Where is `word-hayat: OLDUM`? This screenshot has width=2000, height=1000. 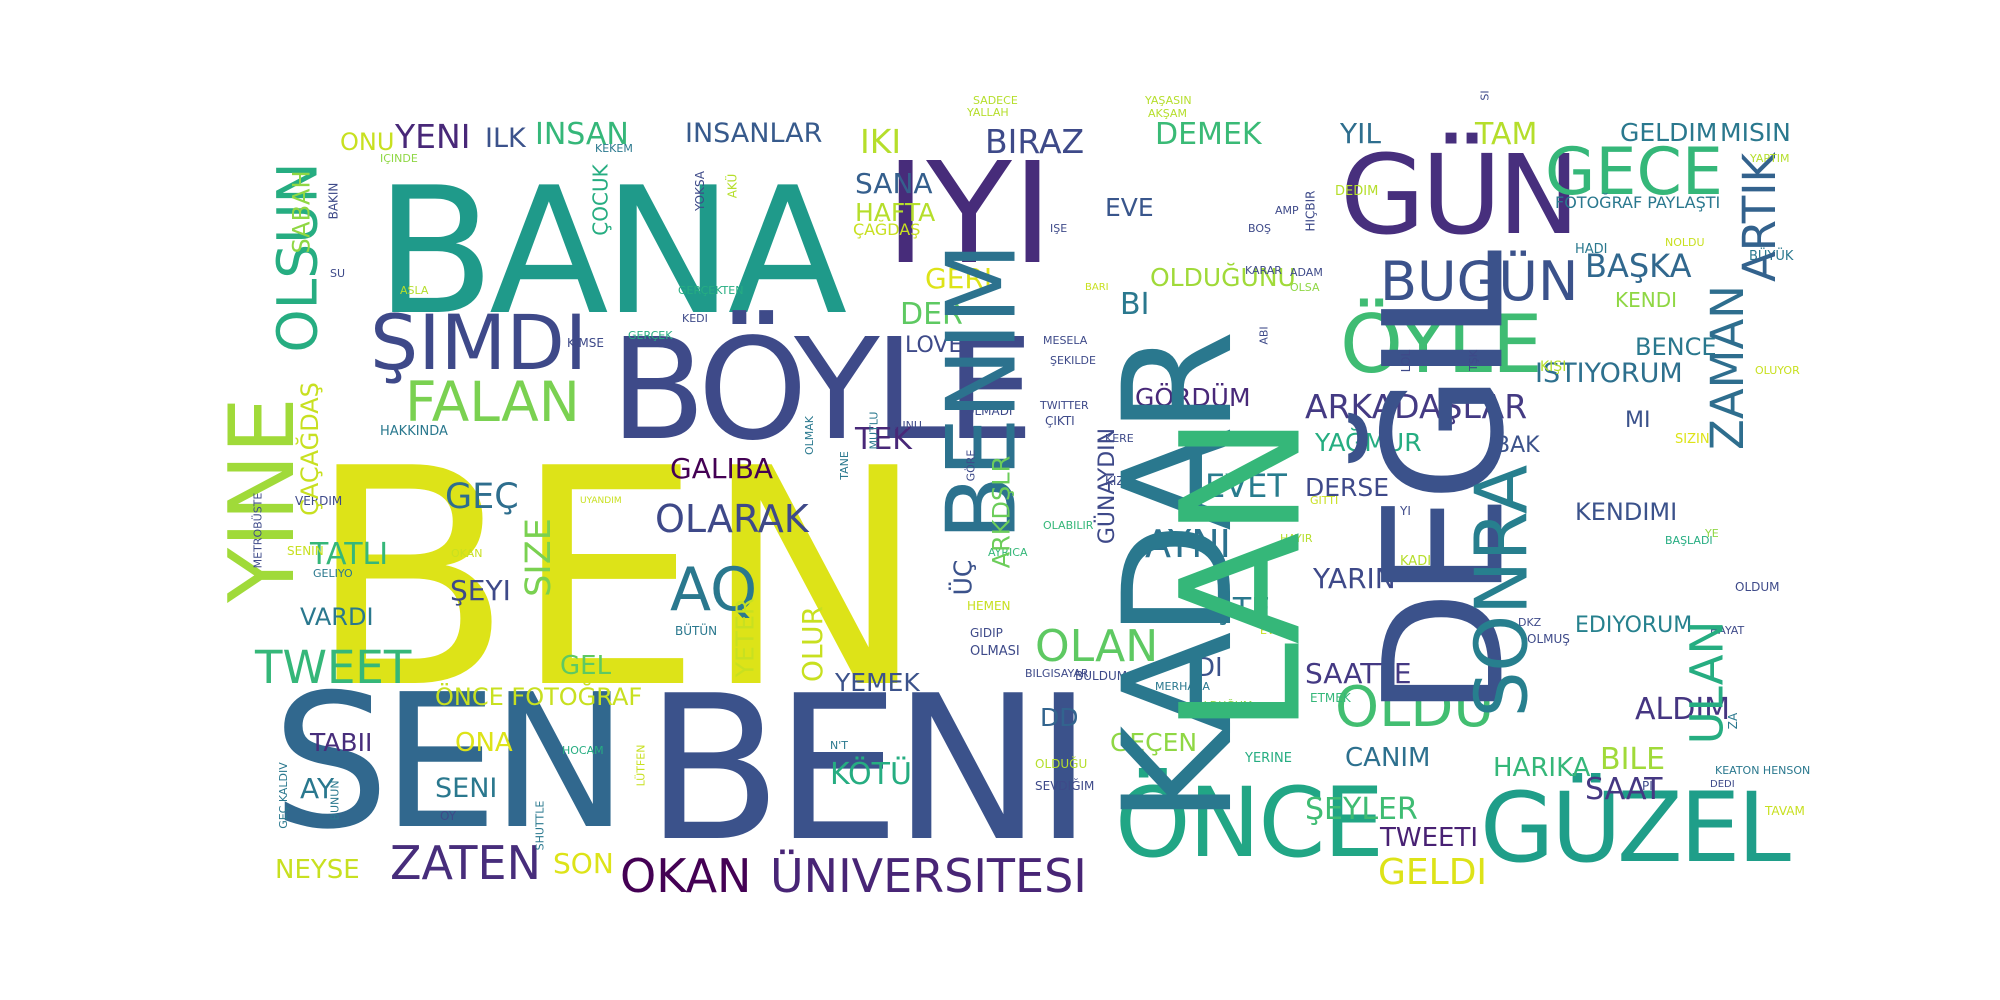
word-hayat: OLDUM is located at coordinates (1757, 587).